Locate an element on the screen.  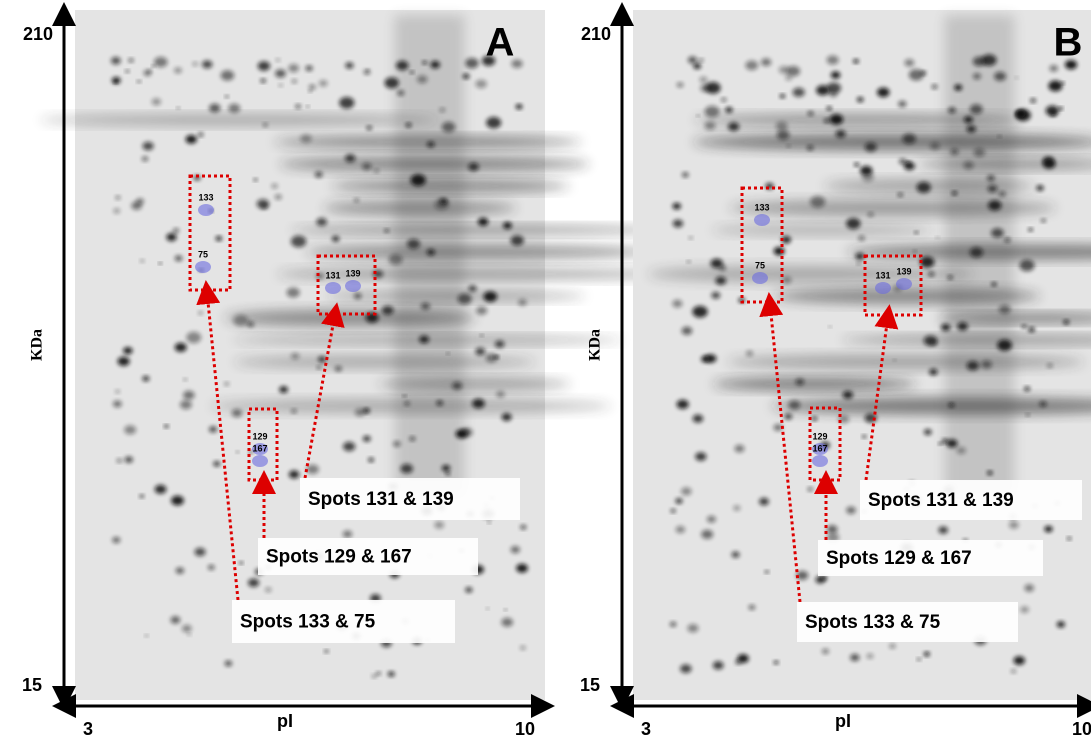
spot-label: 129 is located at coordinates (819, 436).